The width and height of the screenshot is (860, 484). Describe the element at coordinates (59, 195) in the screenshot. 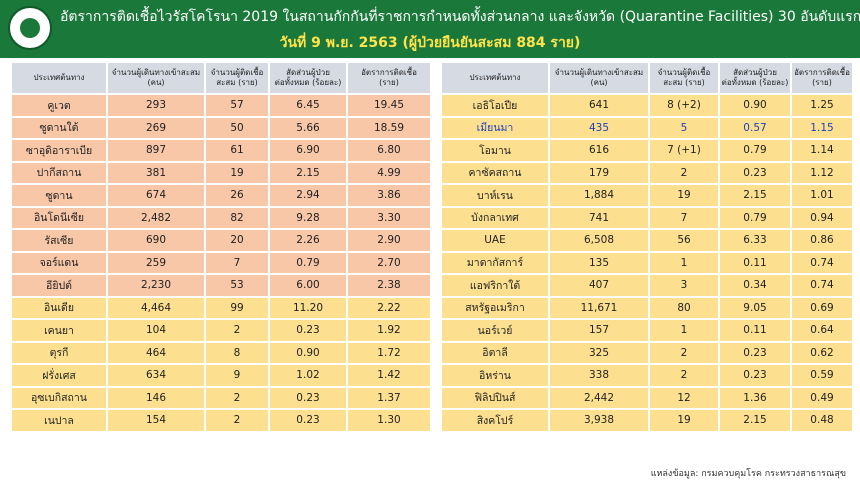

I see `country: ซูดาน` at that location.